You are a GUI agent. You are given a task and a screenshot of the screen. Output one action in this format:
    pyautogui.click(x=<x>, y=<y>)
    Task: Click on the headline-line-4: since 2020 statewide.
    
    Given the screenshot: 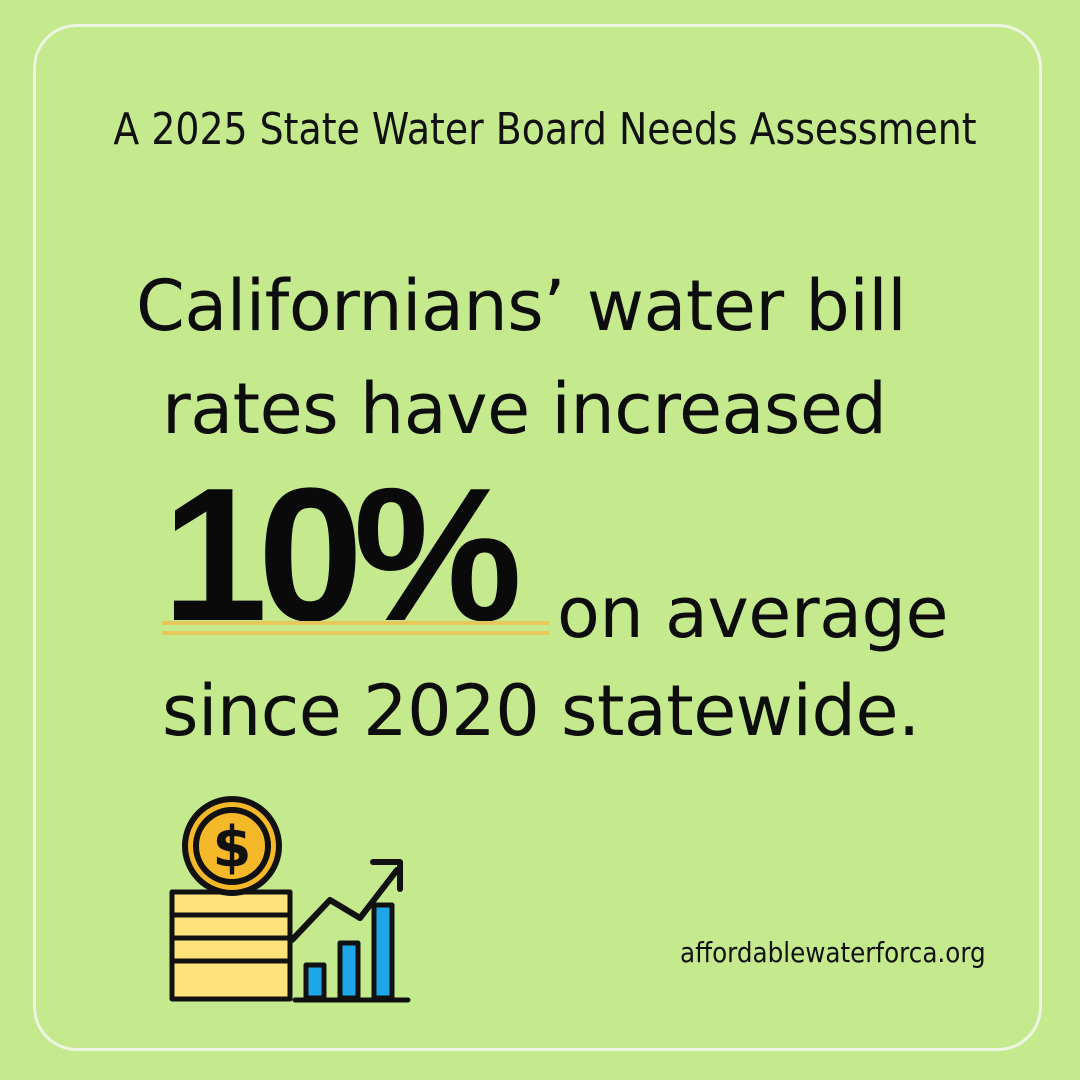 What is the action you would take?
    pyautogui.click(x=541, y=711)
    